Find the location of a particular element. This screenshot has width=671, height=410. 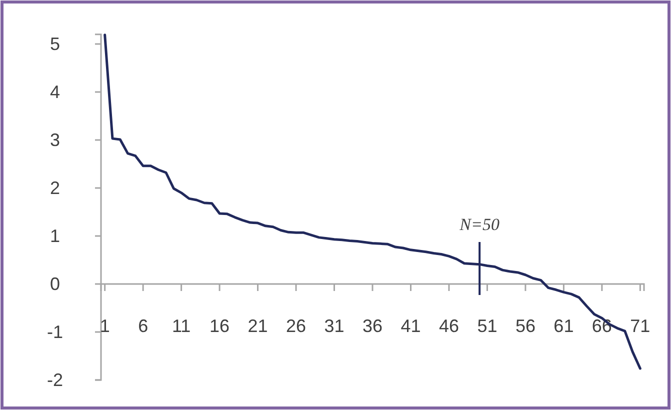

y-tick-label: -1 is located at coordinates (55, 332).